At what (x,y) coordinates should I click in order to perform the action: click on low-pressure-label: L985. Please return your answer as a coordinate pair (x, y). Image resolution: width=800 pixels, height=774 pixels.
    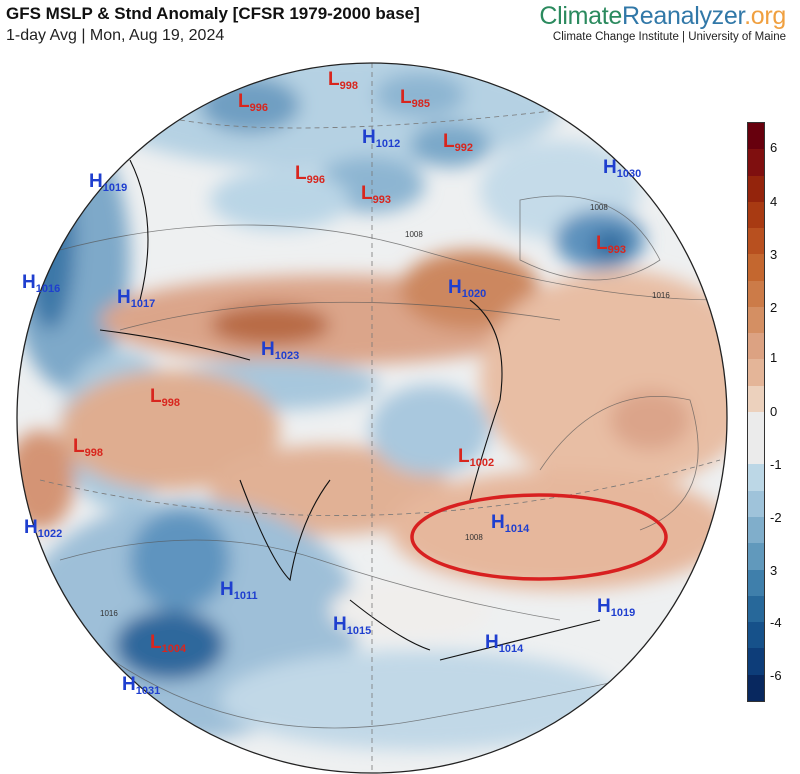
    Looking at the image, I should click on (415, 98).